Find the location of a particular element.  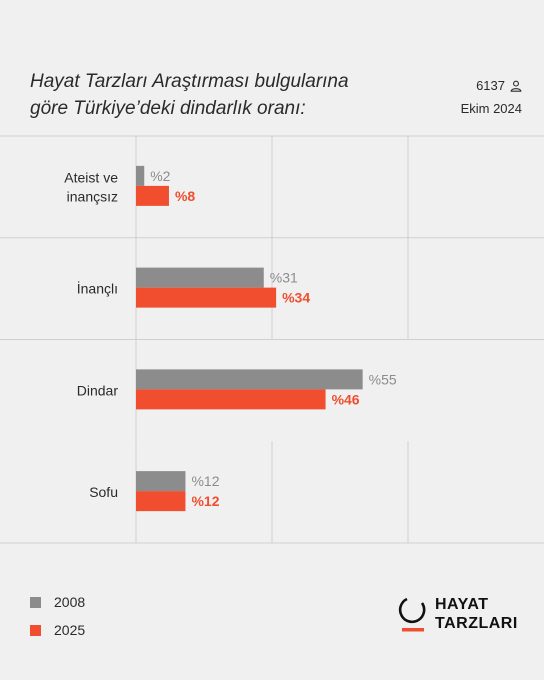

legend-label-2025: 2025 is located at coordinates (70, 630).